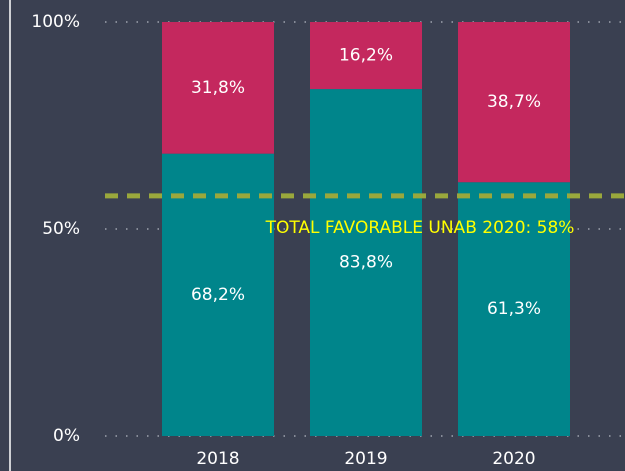 This screenshot has width=625, height=471. I want to click on data-label: 61,3%, so click(514, 309).